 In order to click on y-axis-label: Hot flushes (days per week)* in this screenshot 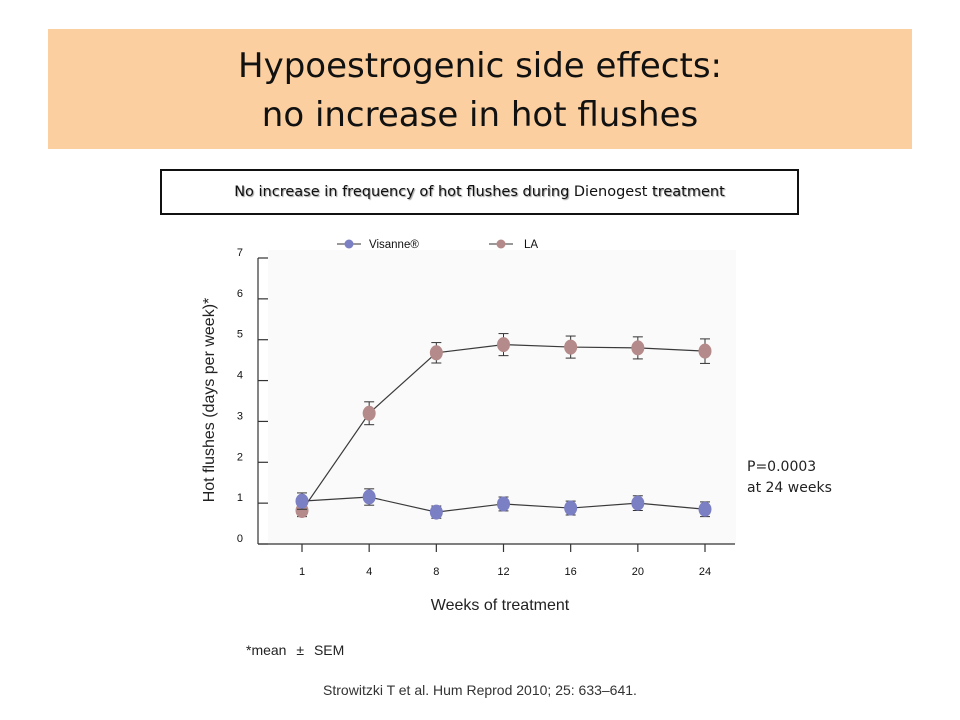, I will do `click(209, 400)`.